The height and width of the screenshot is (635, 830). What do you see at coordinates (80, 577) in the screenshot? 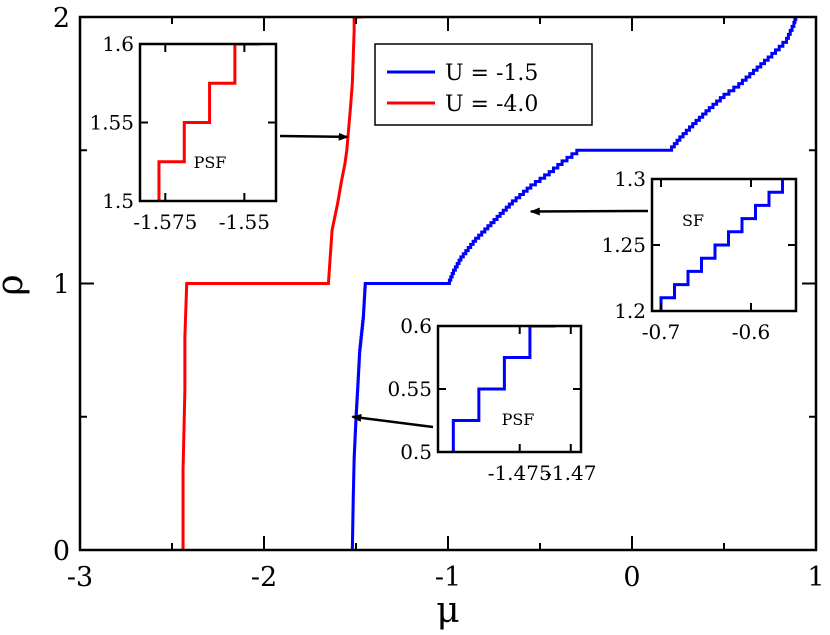
I see `x-tick-label: -3` at bounding box center [80, 577].